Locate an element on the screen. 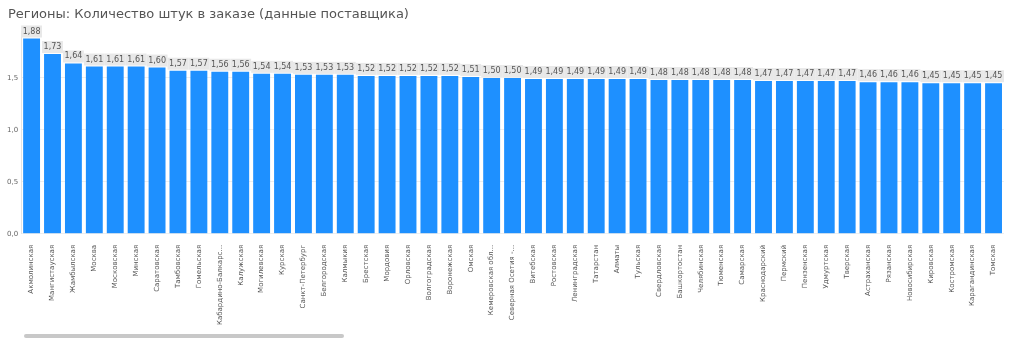  data-label: 1,51 is located at coordinates (470, 70).